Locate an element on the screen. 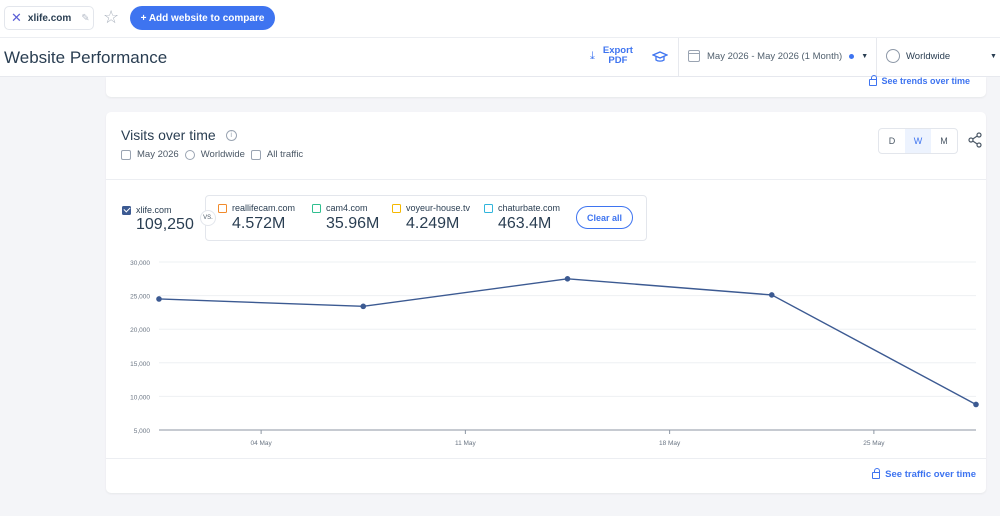 The width and height of the screenshot is (1000, 516). filter-date: May 2026 is located at coordinates (158, 154).